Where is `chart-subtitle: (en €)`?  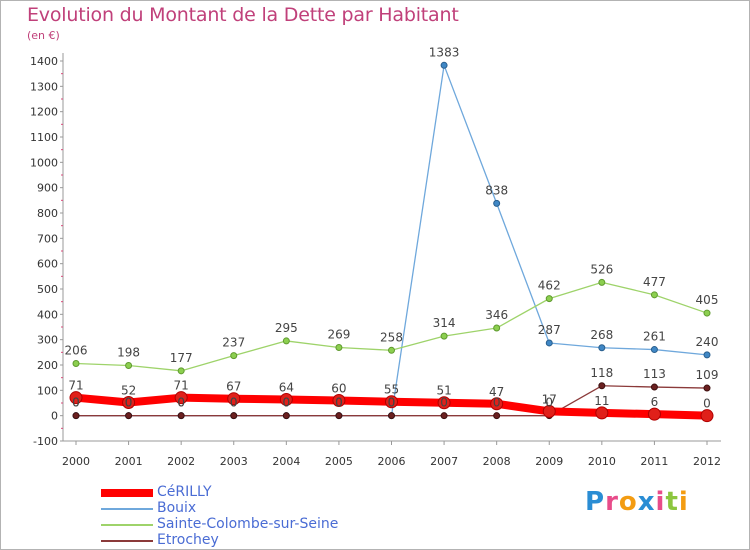 chart-subtitle: (en €) is located at coordinates (43, 35).